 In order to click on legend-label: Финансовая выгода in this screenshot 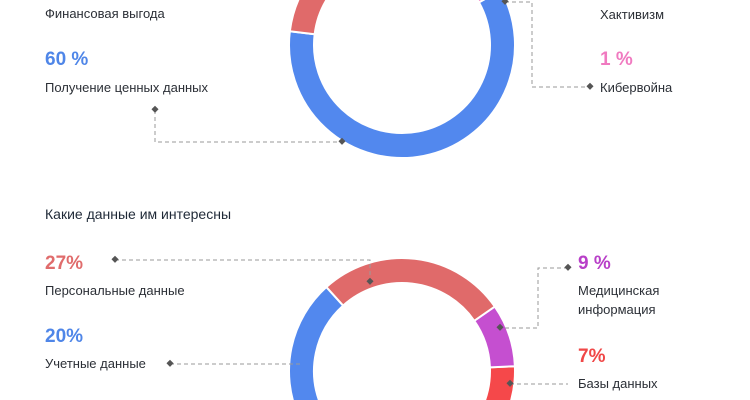, I will do `click(105, 13)`.